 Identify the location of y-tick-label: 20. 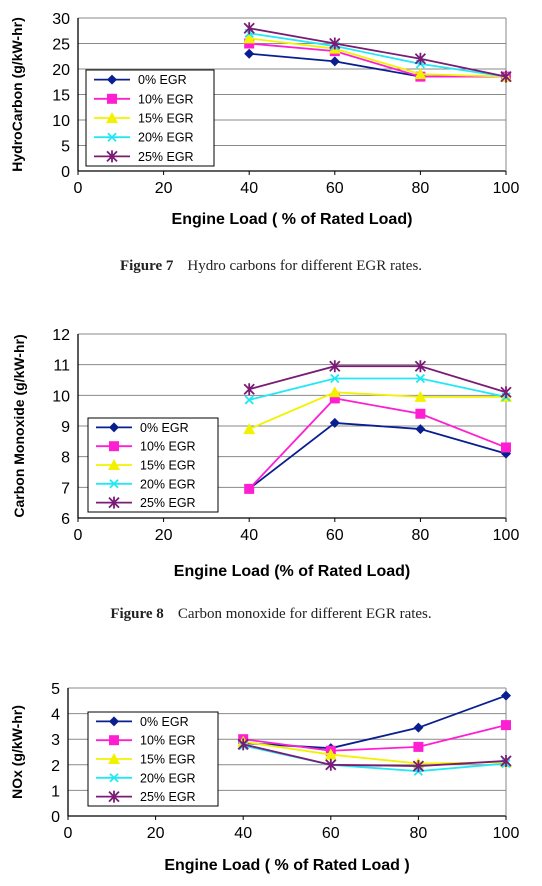
(61, 70).